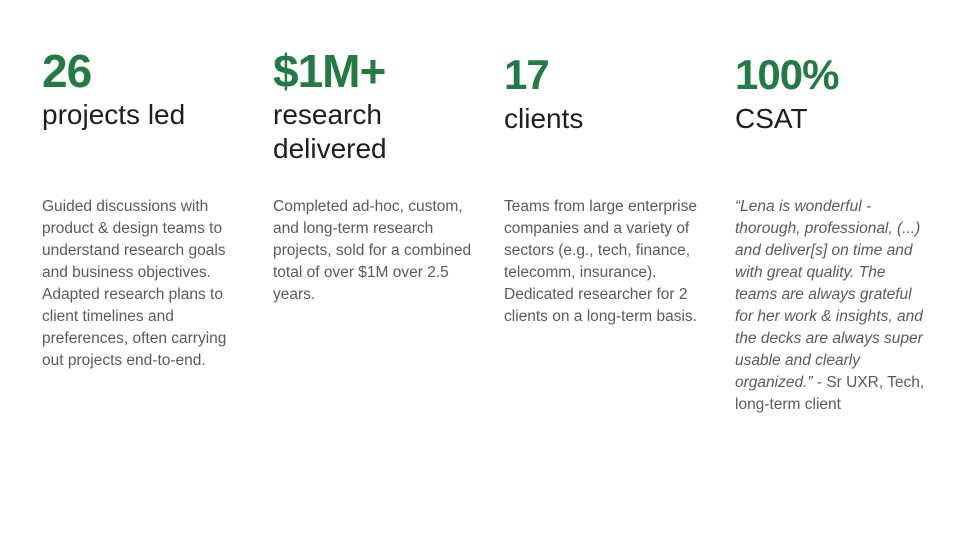  What do you see at coordinates (544, 118) in the screenshot?
I see `stat-label: clients` at bounding box center [544, 118].